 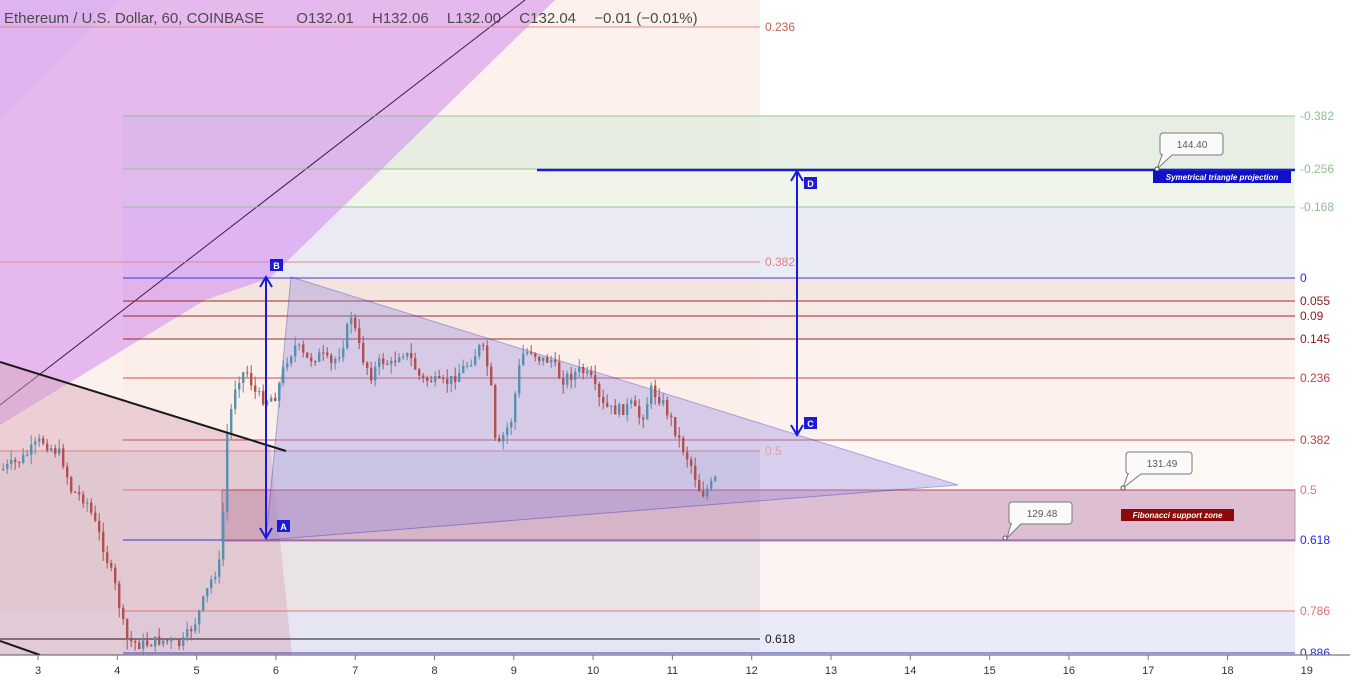 I want to click on inner-fib-label-0.5: 0.5, so click(x=773, y=451).